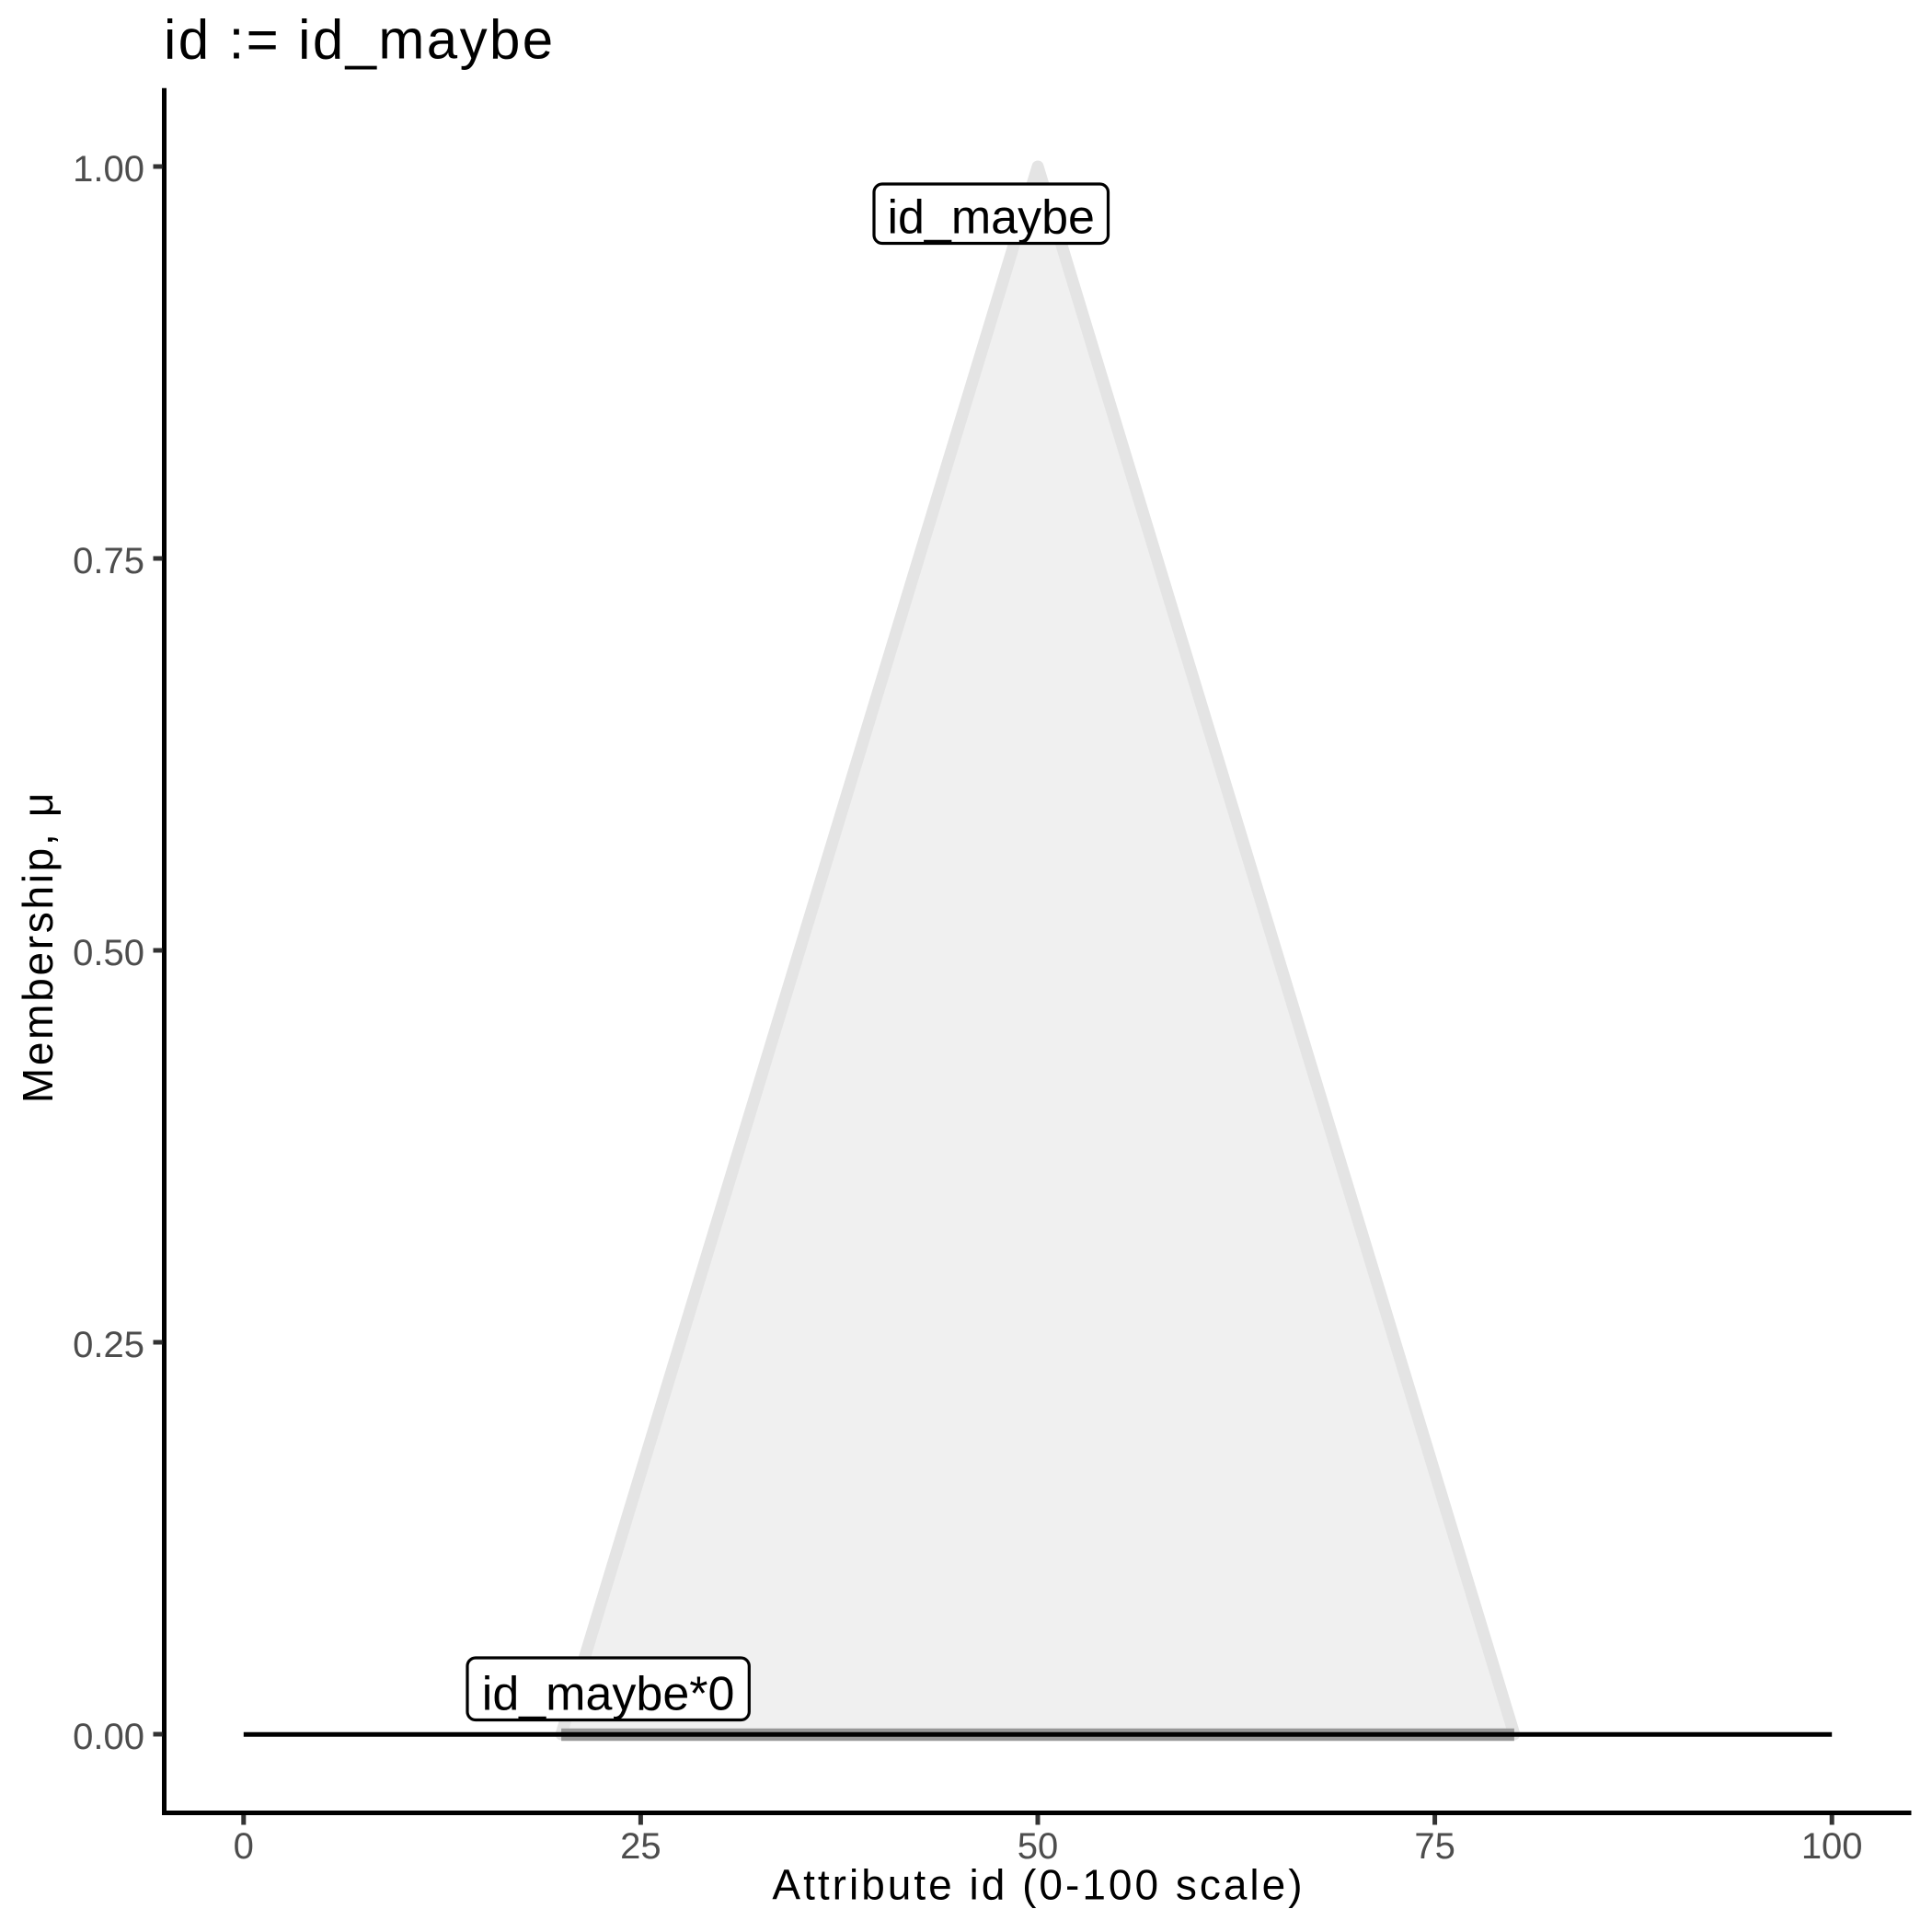 The image size is (1932, 1932). I want to click on svg-text: Attribute id (0-100 scale), so click(1038, 1885).